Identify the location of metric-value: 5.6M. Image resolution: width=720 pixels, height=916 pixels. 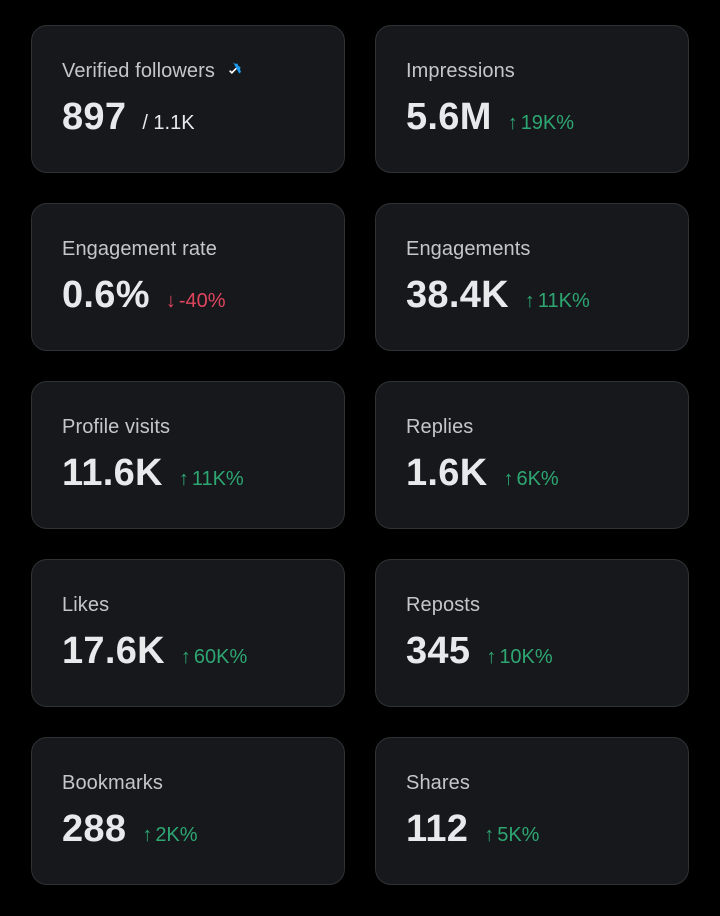
(449, 117).